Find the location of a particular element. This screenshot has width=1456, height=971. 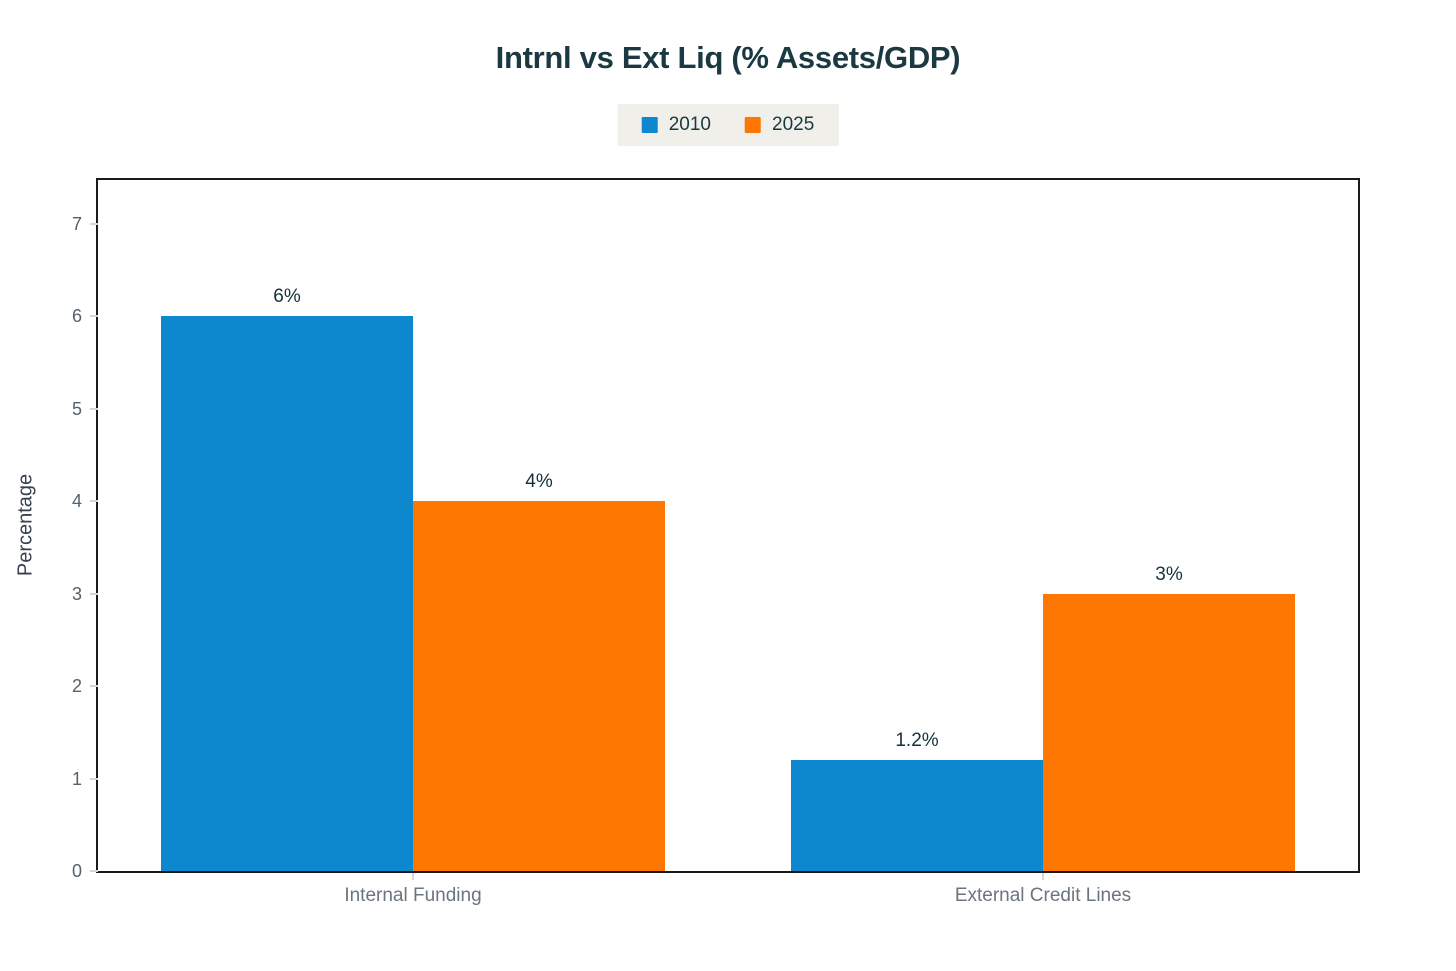

bar-value-label-2010-internal-funding: 6% is located at coordinates (287, 297).